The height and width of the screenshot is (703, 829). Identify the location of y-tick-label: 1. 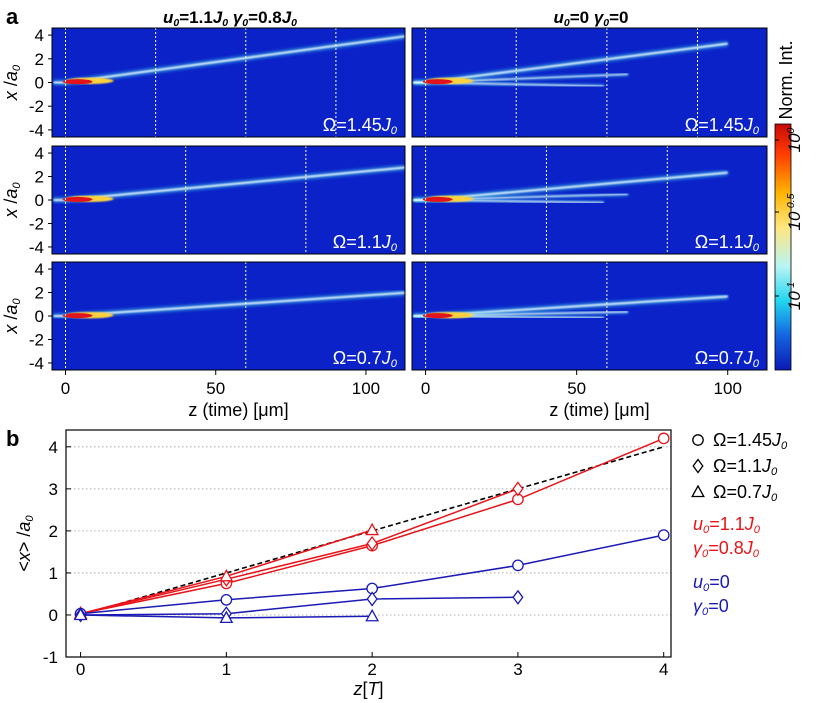
(53, 573).